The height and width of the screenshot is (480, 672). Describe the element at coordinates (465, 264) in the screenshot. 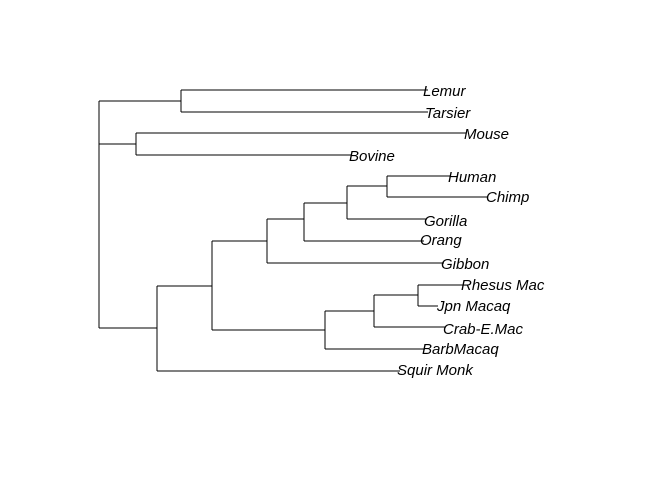

I see `tip-label-gibbon: Gibbon` at that location.